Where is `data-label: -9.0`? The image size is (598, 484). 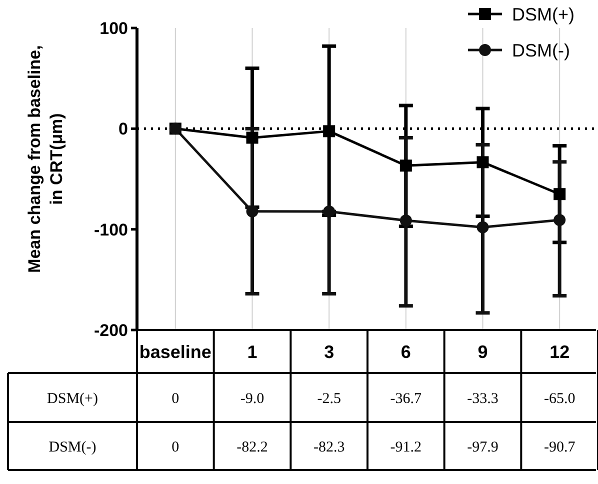
data-label: -9.0 is located at coordinates (252, 398).